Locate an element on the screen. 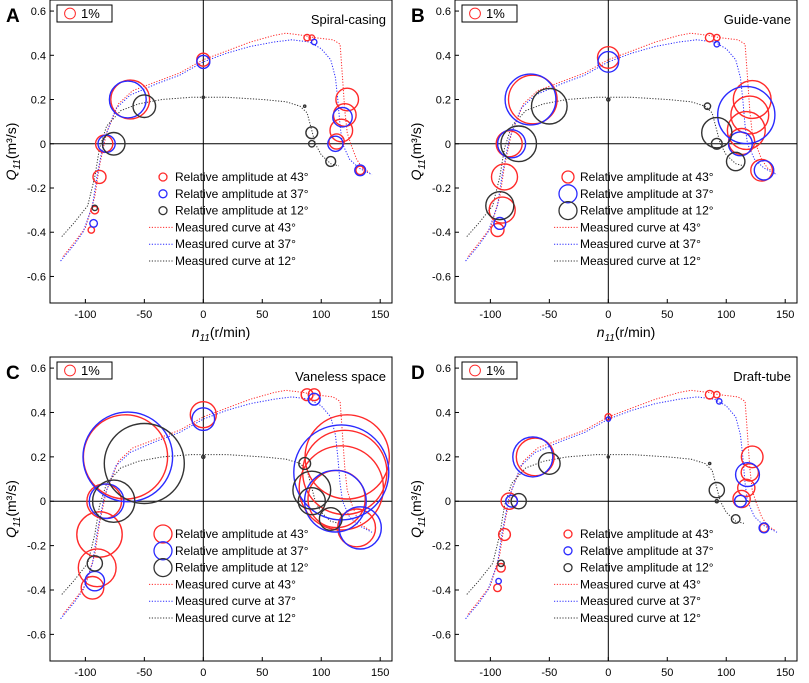  panel-title: Spiral-casing is located at coordinates (348, 19).